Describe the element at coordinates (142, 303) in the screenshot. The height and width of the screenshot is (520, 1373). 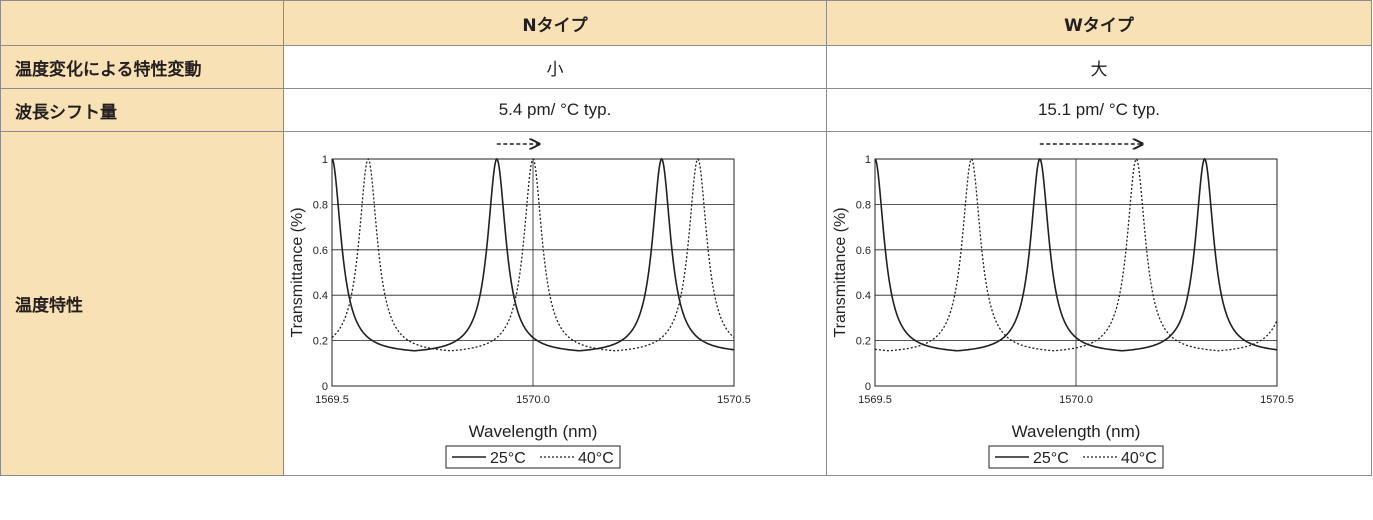
I see `row-label-temp-characteristics: 温度特性` at that location.